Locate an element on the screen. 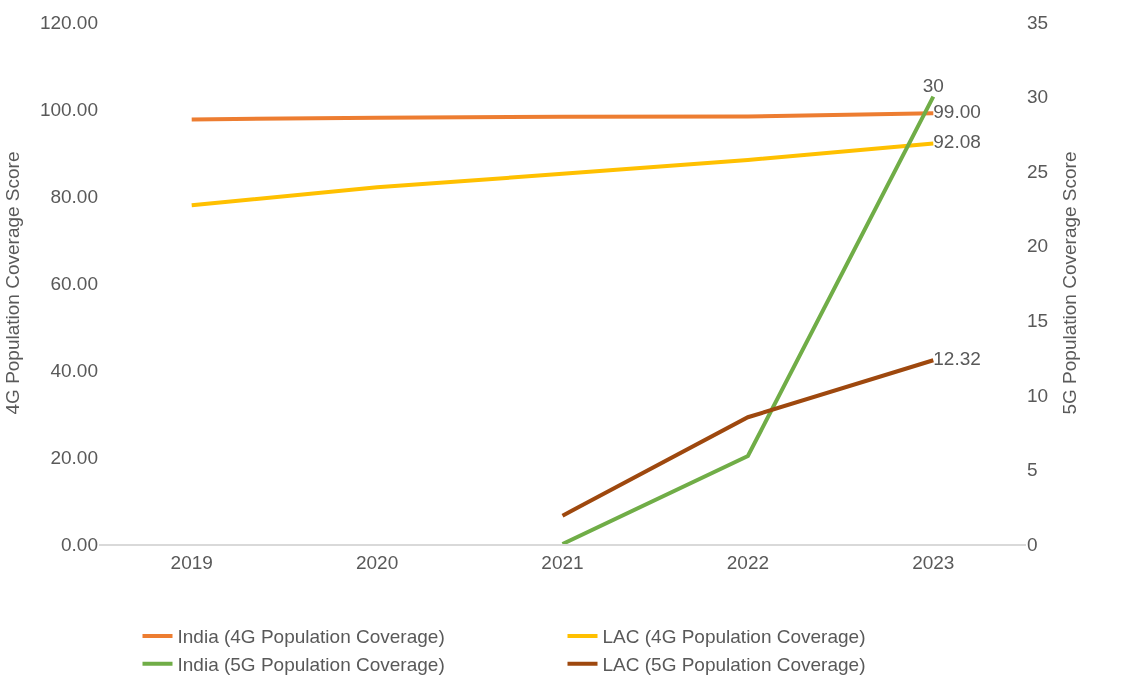  y-tick-label: 100.00 is located at coordinates (68, 109).